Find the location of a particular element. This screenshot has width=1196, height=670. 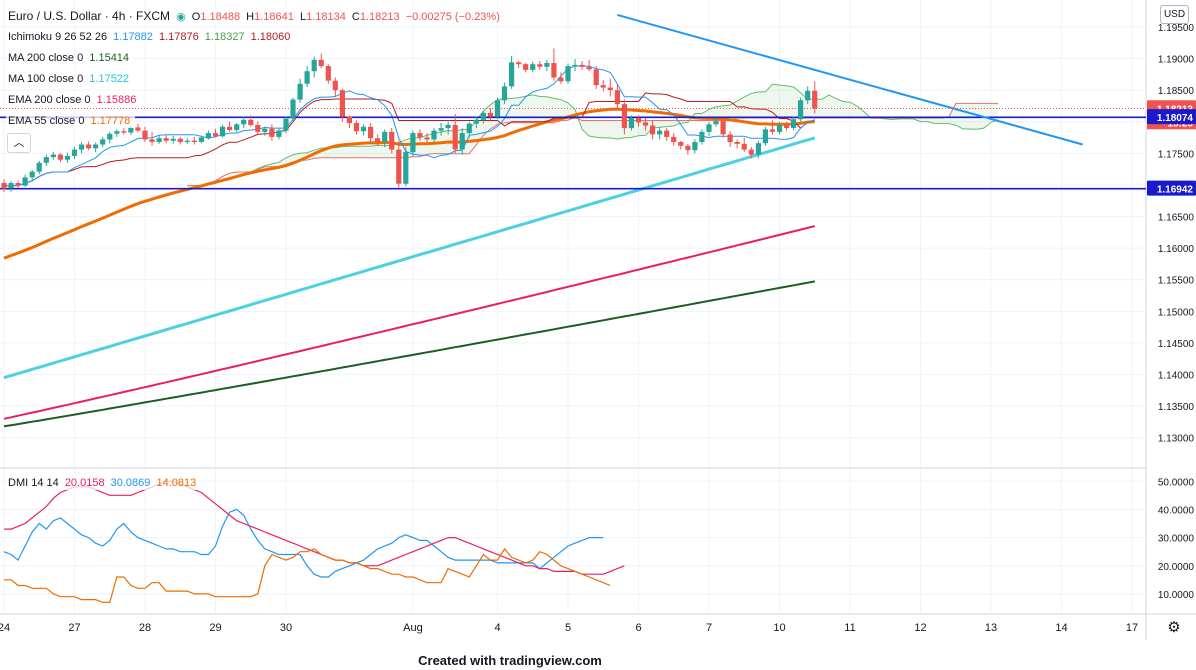

collapse-legend-button: ︿ is located at coordinates (19, 143).